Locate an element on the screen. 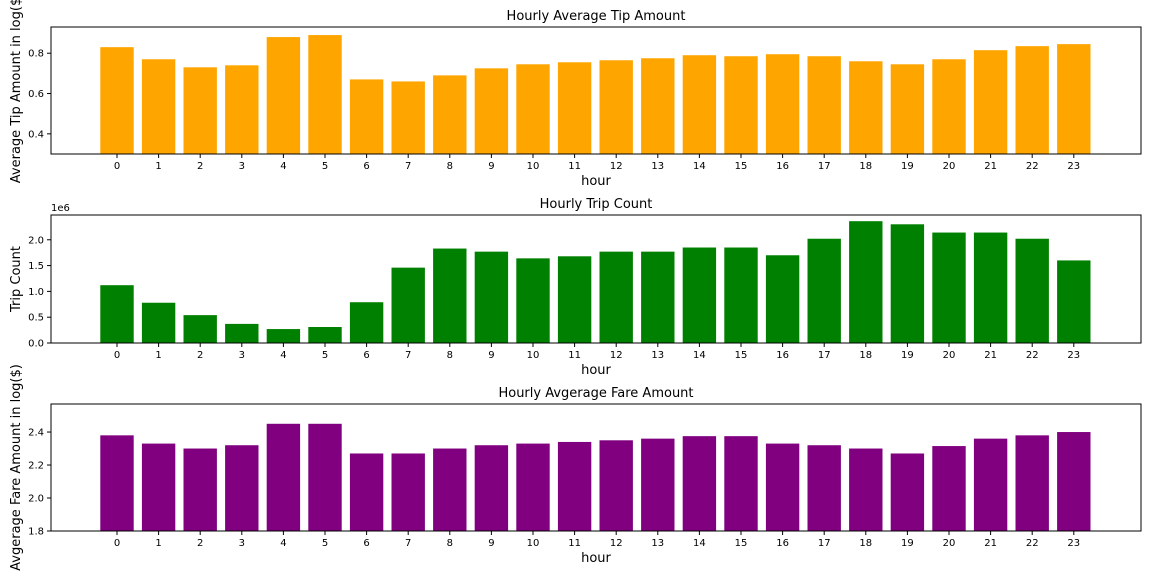  x-tick-label: 6 is located at coordinates (366, 355).